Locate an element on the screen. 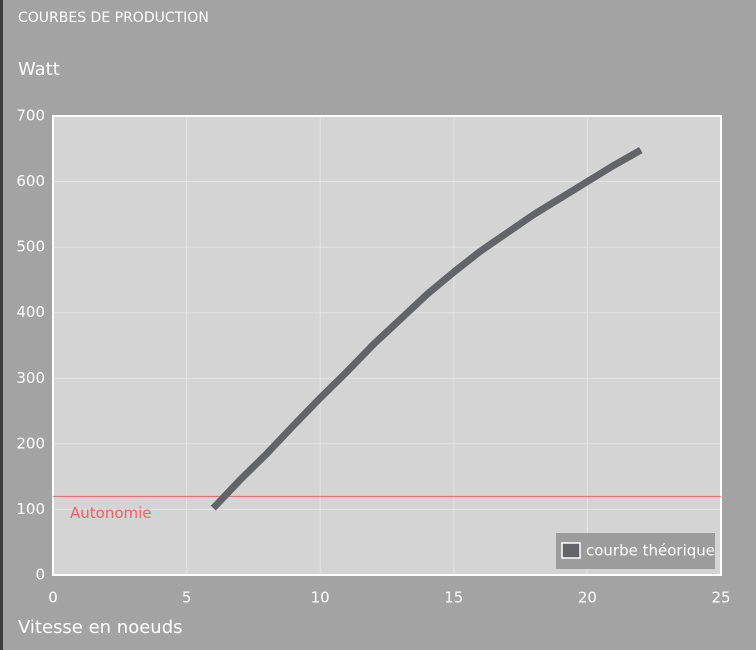 This screenshot has height=650, width=756. y-tick-label: 500 is located at coordinates (30, 247).